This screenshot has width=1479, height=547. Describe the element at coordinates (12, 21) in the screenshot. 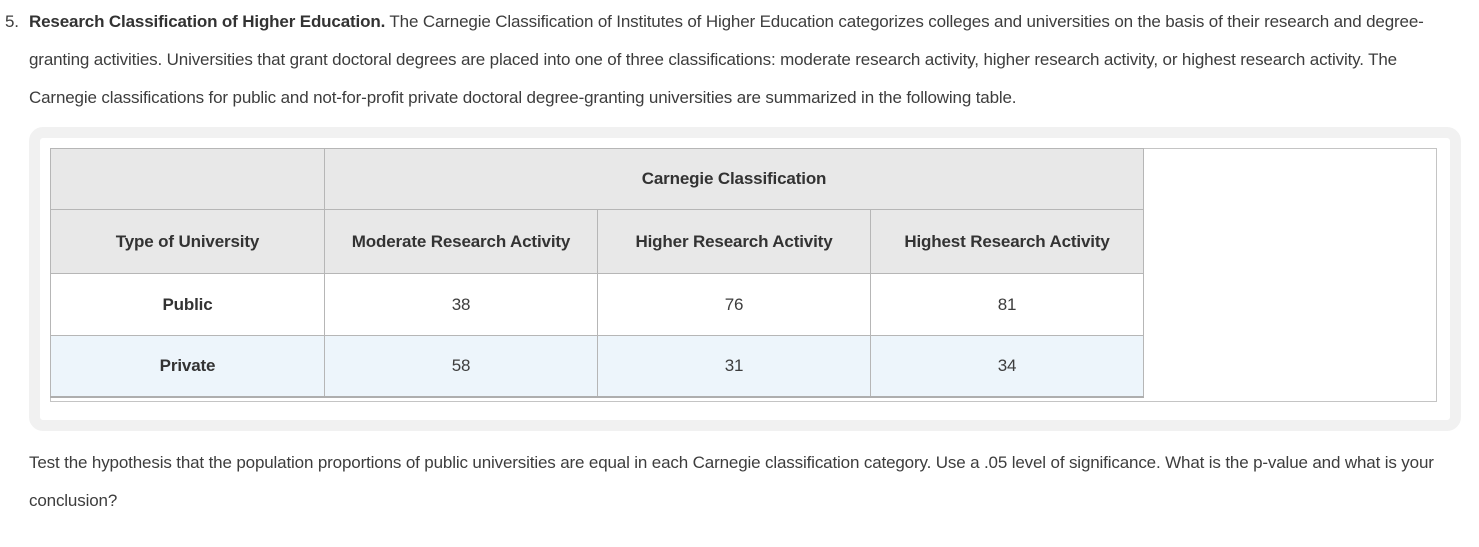

I see `problem-number: 5.` at that location.